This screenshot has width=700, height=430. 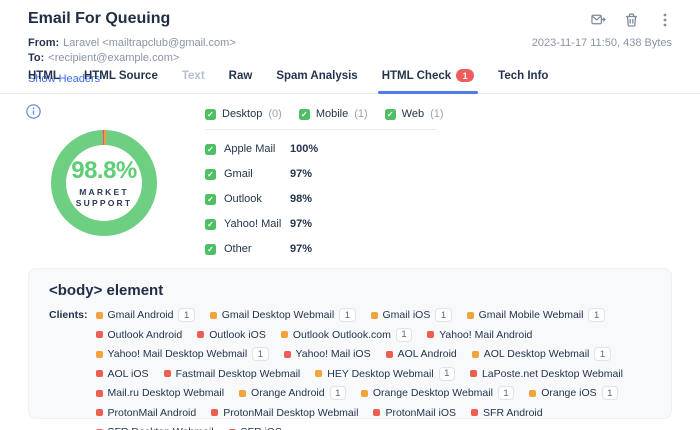 What do you see at coordinates (138, 335) in the screenshot?
I see `client-chip-outlook-android: Outlook Android` at bounding box center [138, 335].